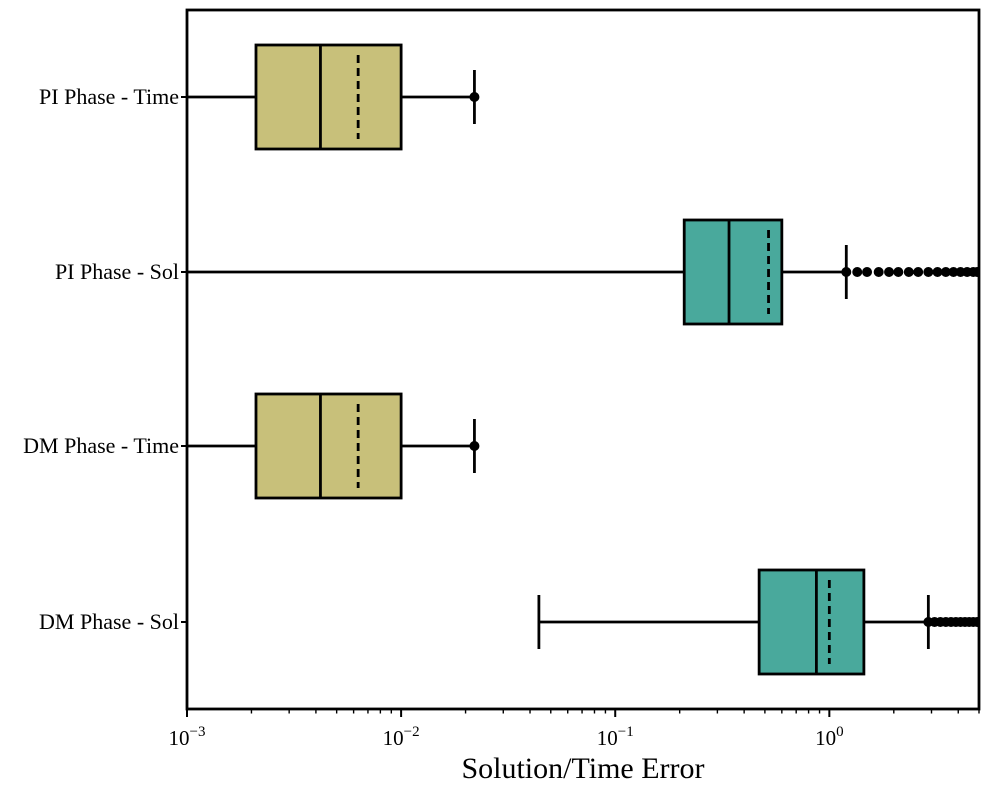  Describe the element at coordinates (615, 737) in the screenshot. I see `x-tick-label: 10⁻¹` at that location.